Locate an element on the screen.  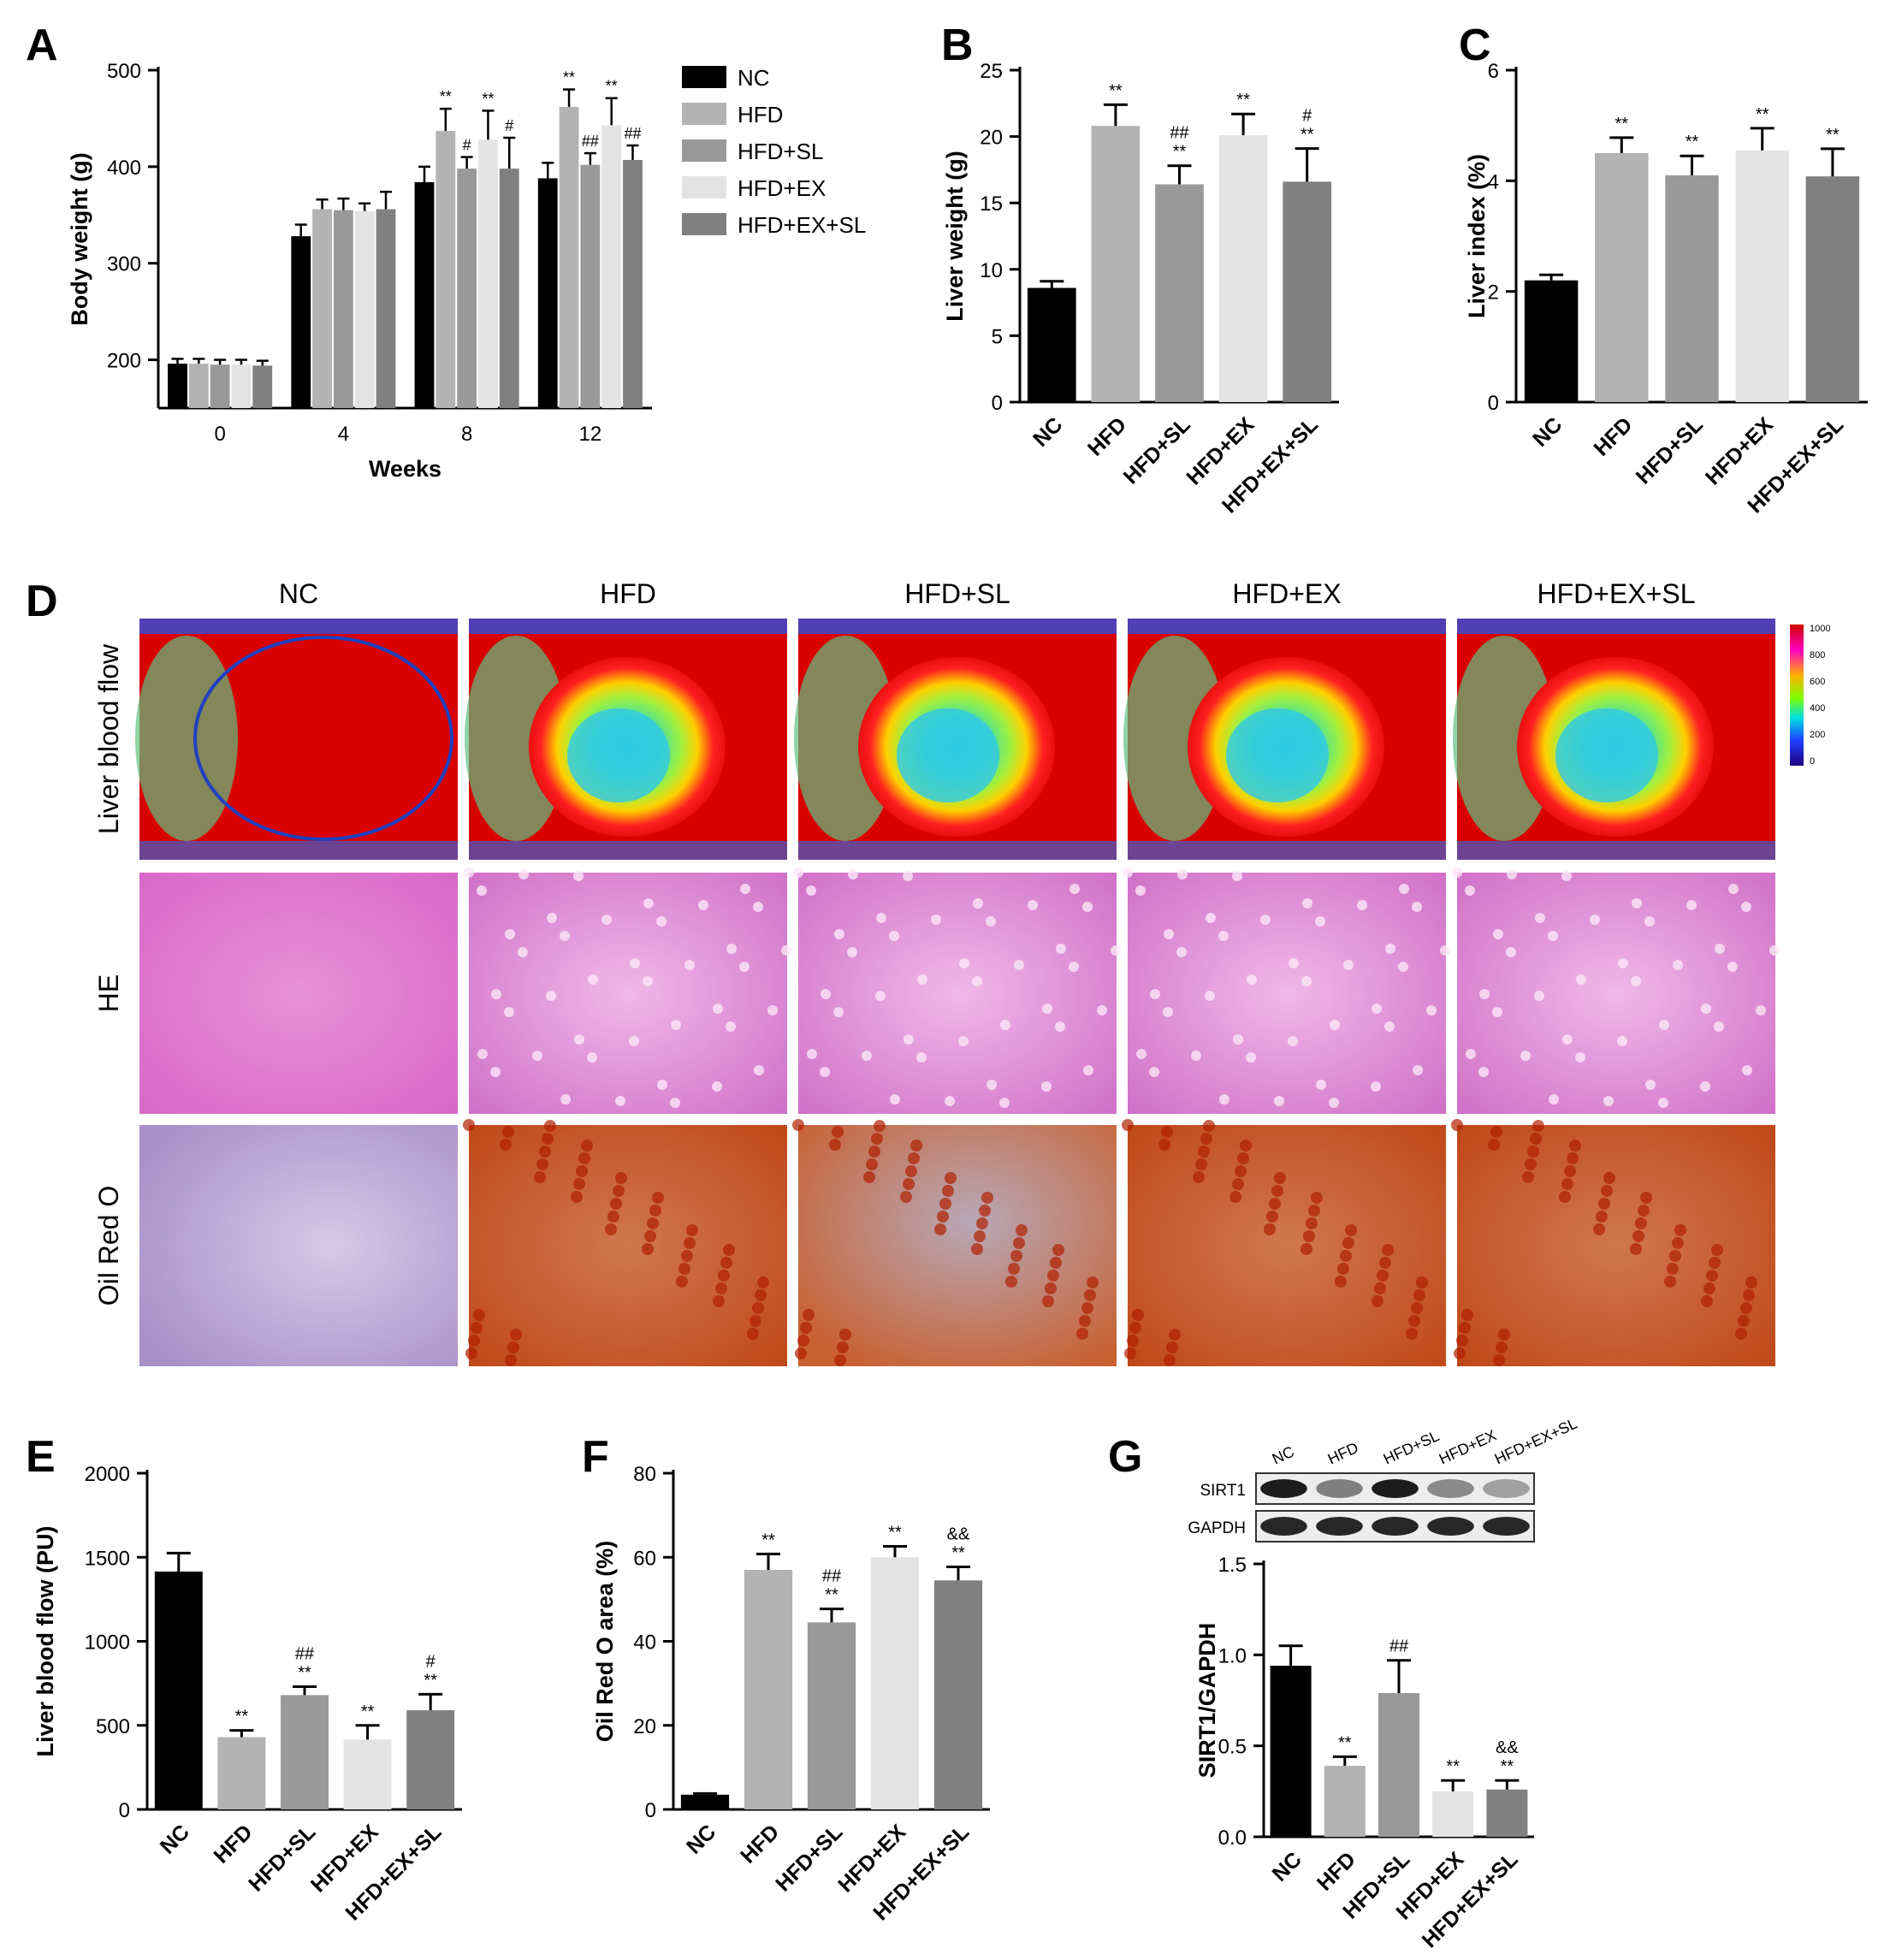
row-label: Oil Red O is located at coordinates (108, 1246).